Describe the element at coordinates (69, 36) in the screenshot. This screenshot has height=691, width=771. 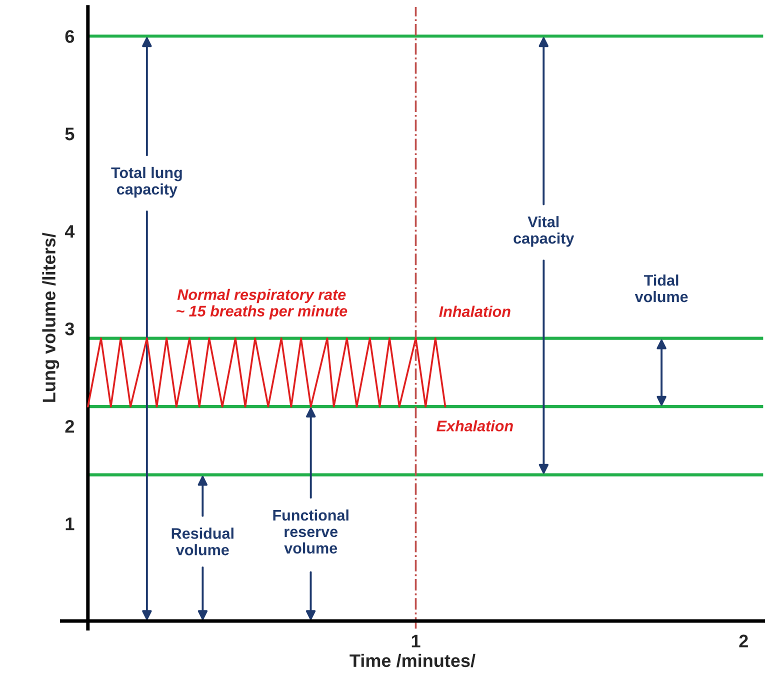
I see `y-tick-label: 6` at that location.